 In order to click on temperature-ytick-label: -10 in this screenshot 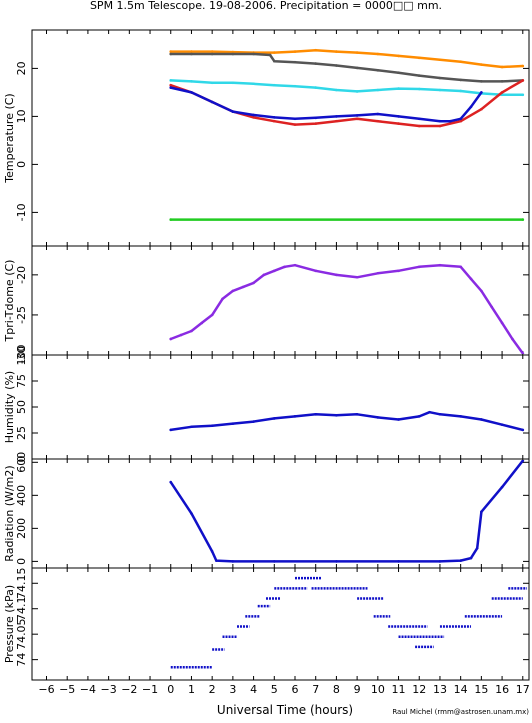, I will do `click(21, 212)`.